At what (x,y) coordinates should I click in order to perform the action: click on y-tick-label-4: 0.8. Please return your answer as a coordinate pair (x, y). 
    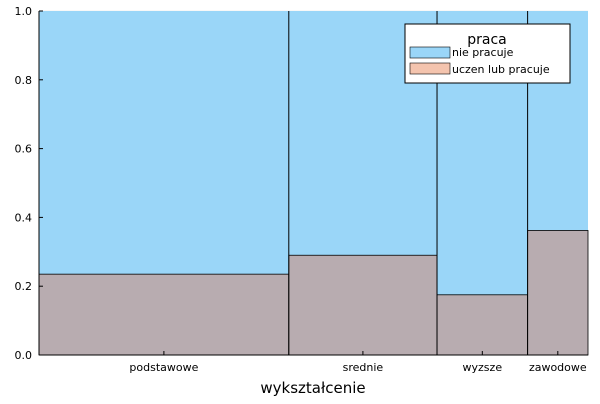
    Looking at the image, I should click on (24, 80).